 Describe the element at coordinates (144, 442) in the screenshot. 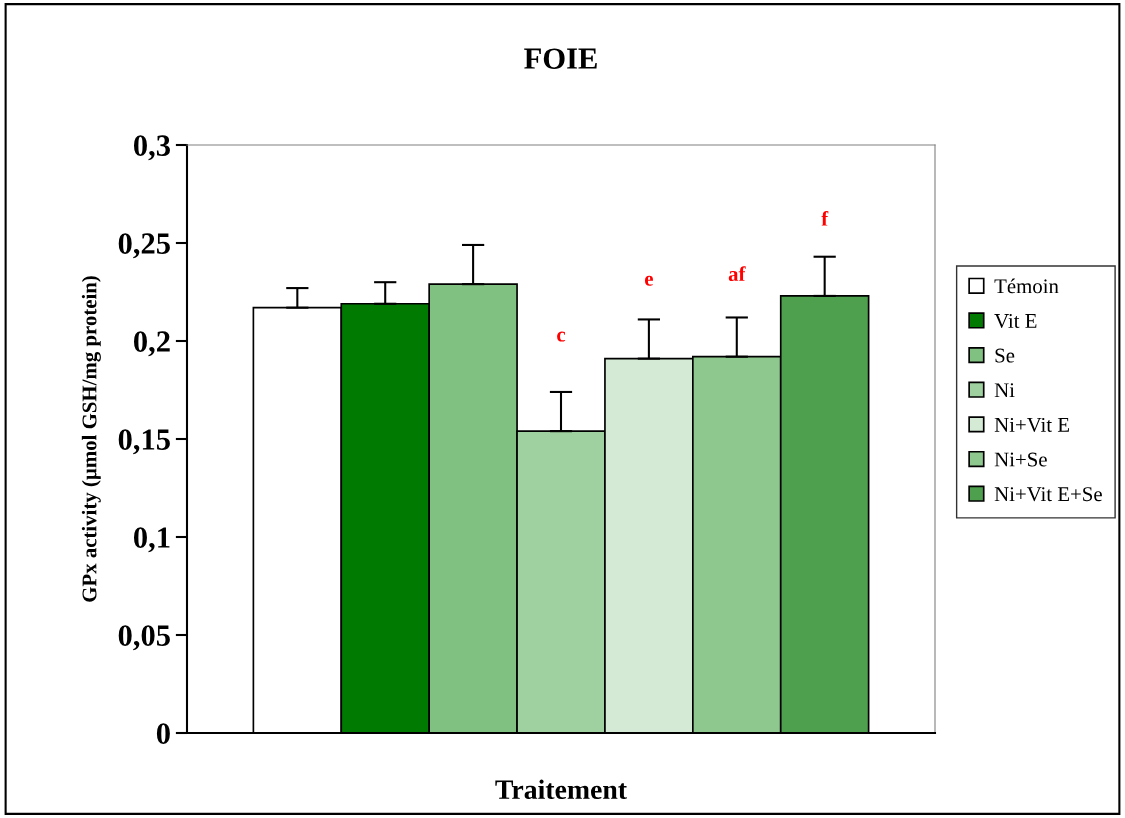

I see `y-tick-label: 0,15` at that location.